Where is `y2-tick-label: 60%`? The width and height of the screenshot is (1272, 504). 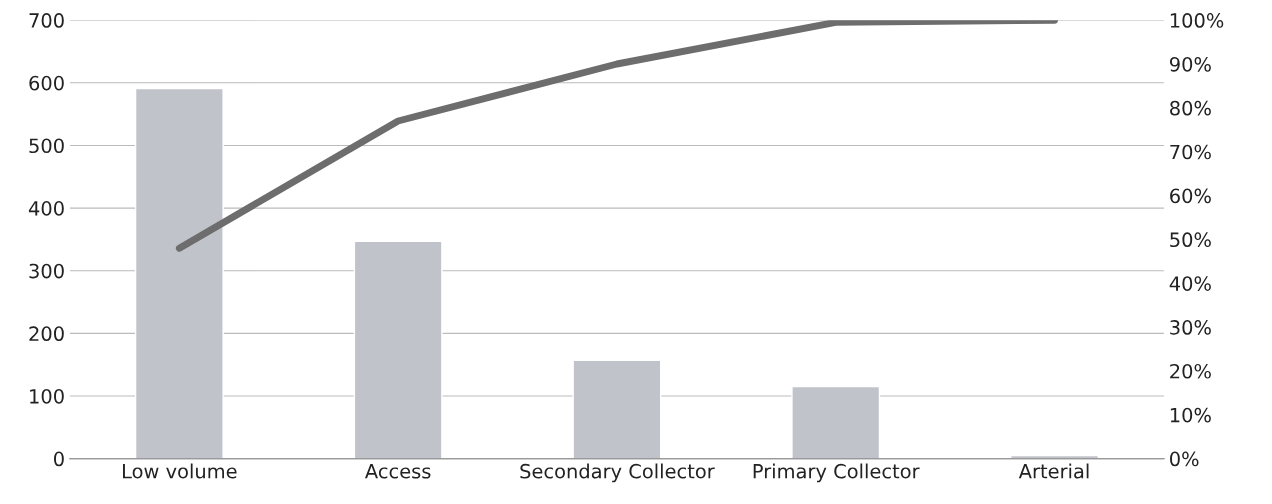 y2-tick-label: 60% is located at coordinates (1190, 196).